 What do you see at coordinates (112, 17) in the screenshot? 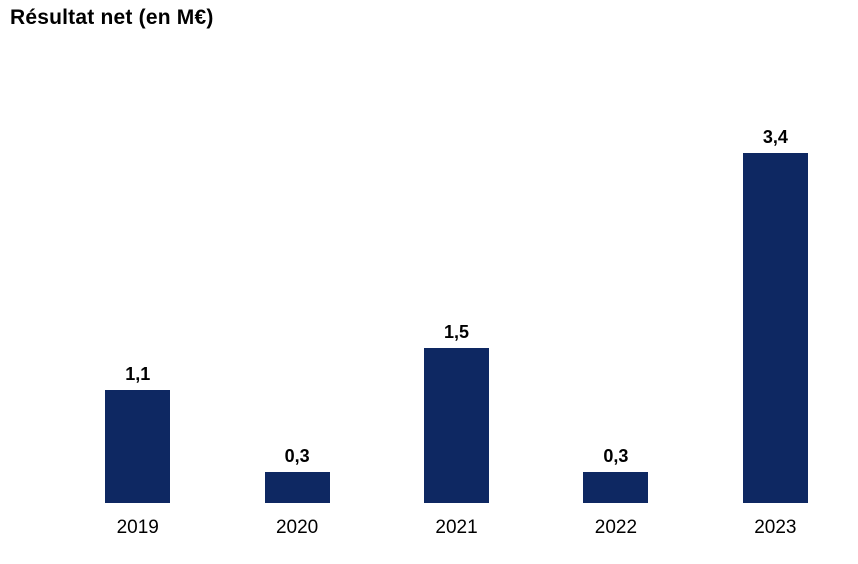
I see `chart-title: Résultat net (en M€)` at bounding box center [112, 17].